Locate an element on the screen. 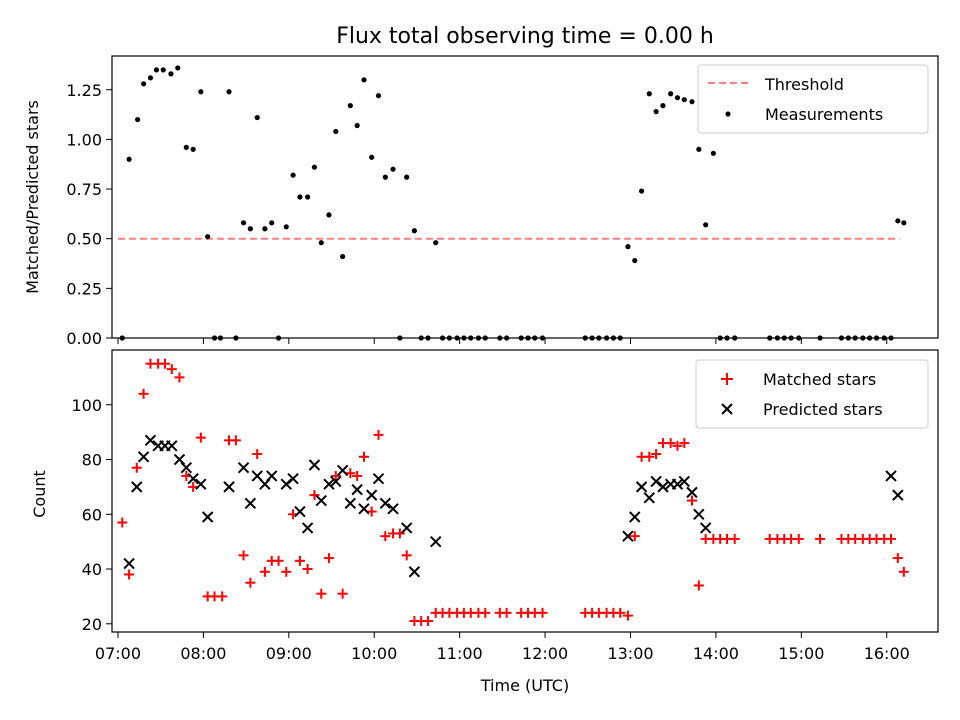 This screenshot has width=960, height=720. x-tick-label: 08:00 is located at coordinates (203, 653).